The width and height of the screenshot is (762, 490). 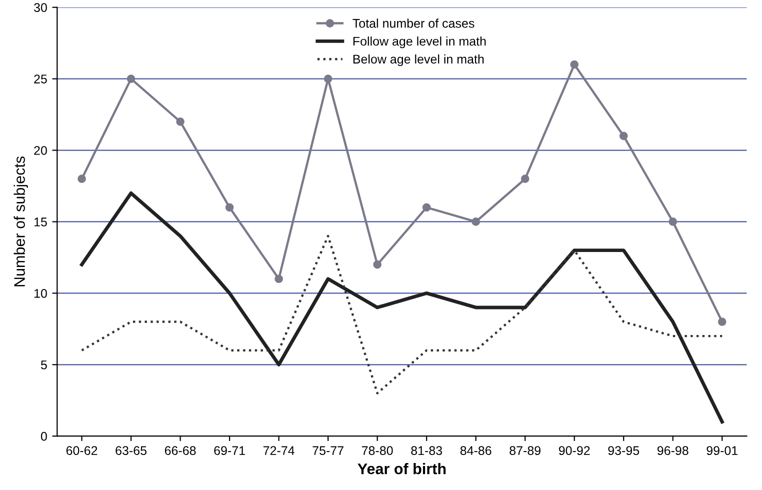 What do you see at coordinates (82, 451) in the screenshot?
I see `x-tick-label: 60-62` at bounding box center [82, 451].